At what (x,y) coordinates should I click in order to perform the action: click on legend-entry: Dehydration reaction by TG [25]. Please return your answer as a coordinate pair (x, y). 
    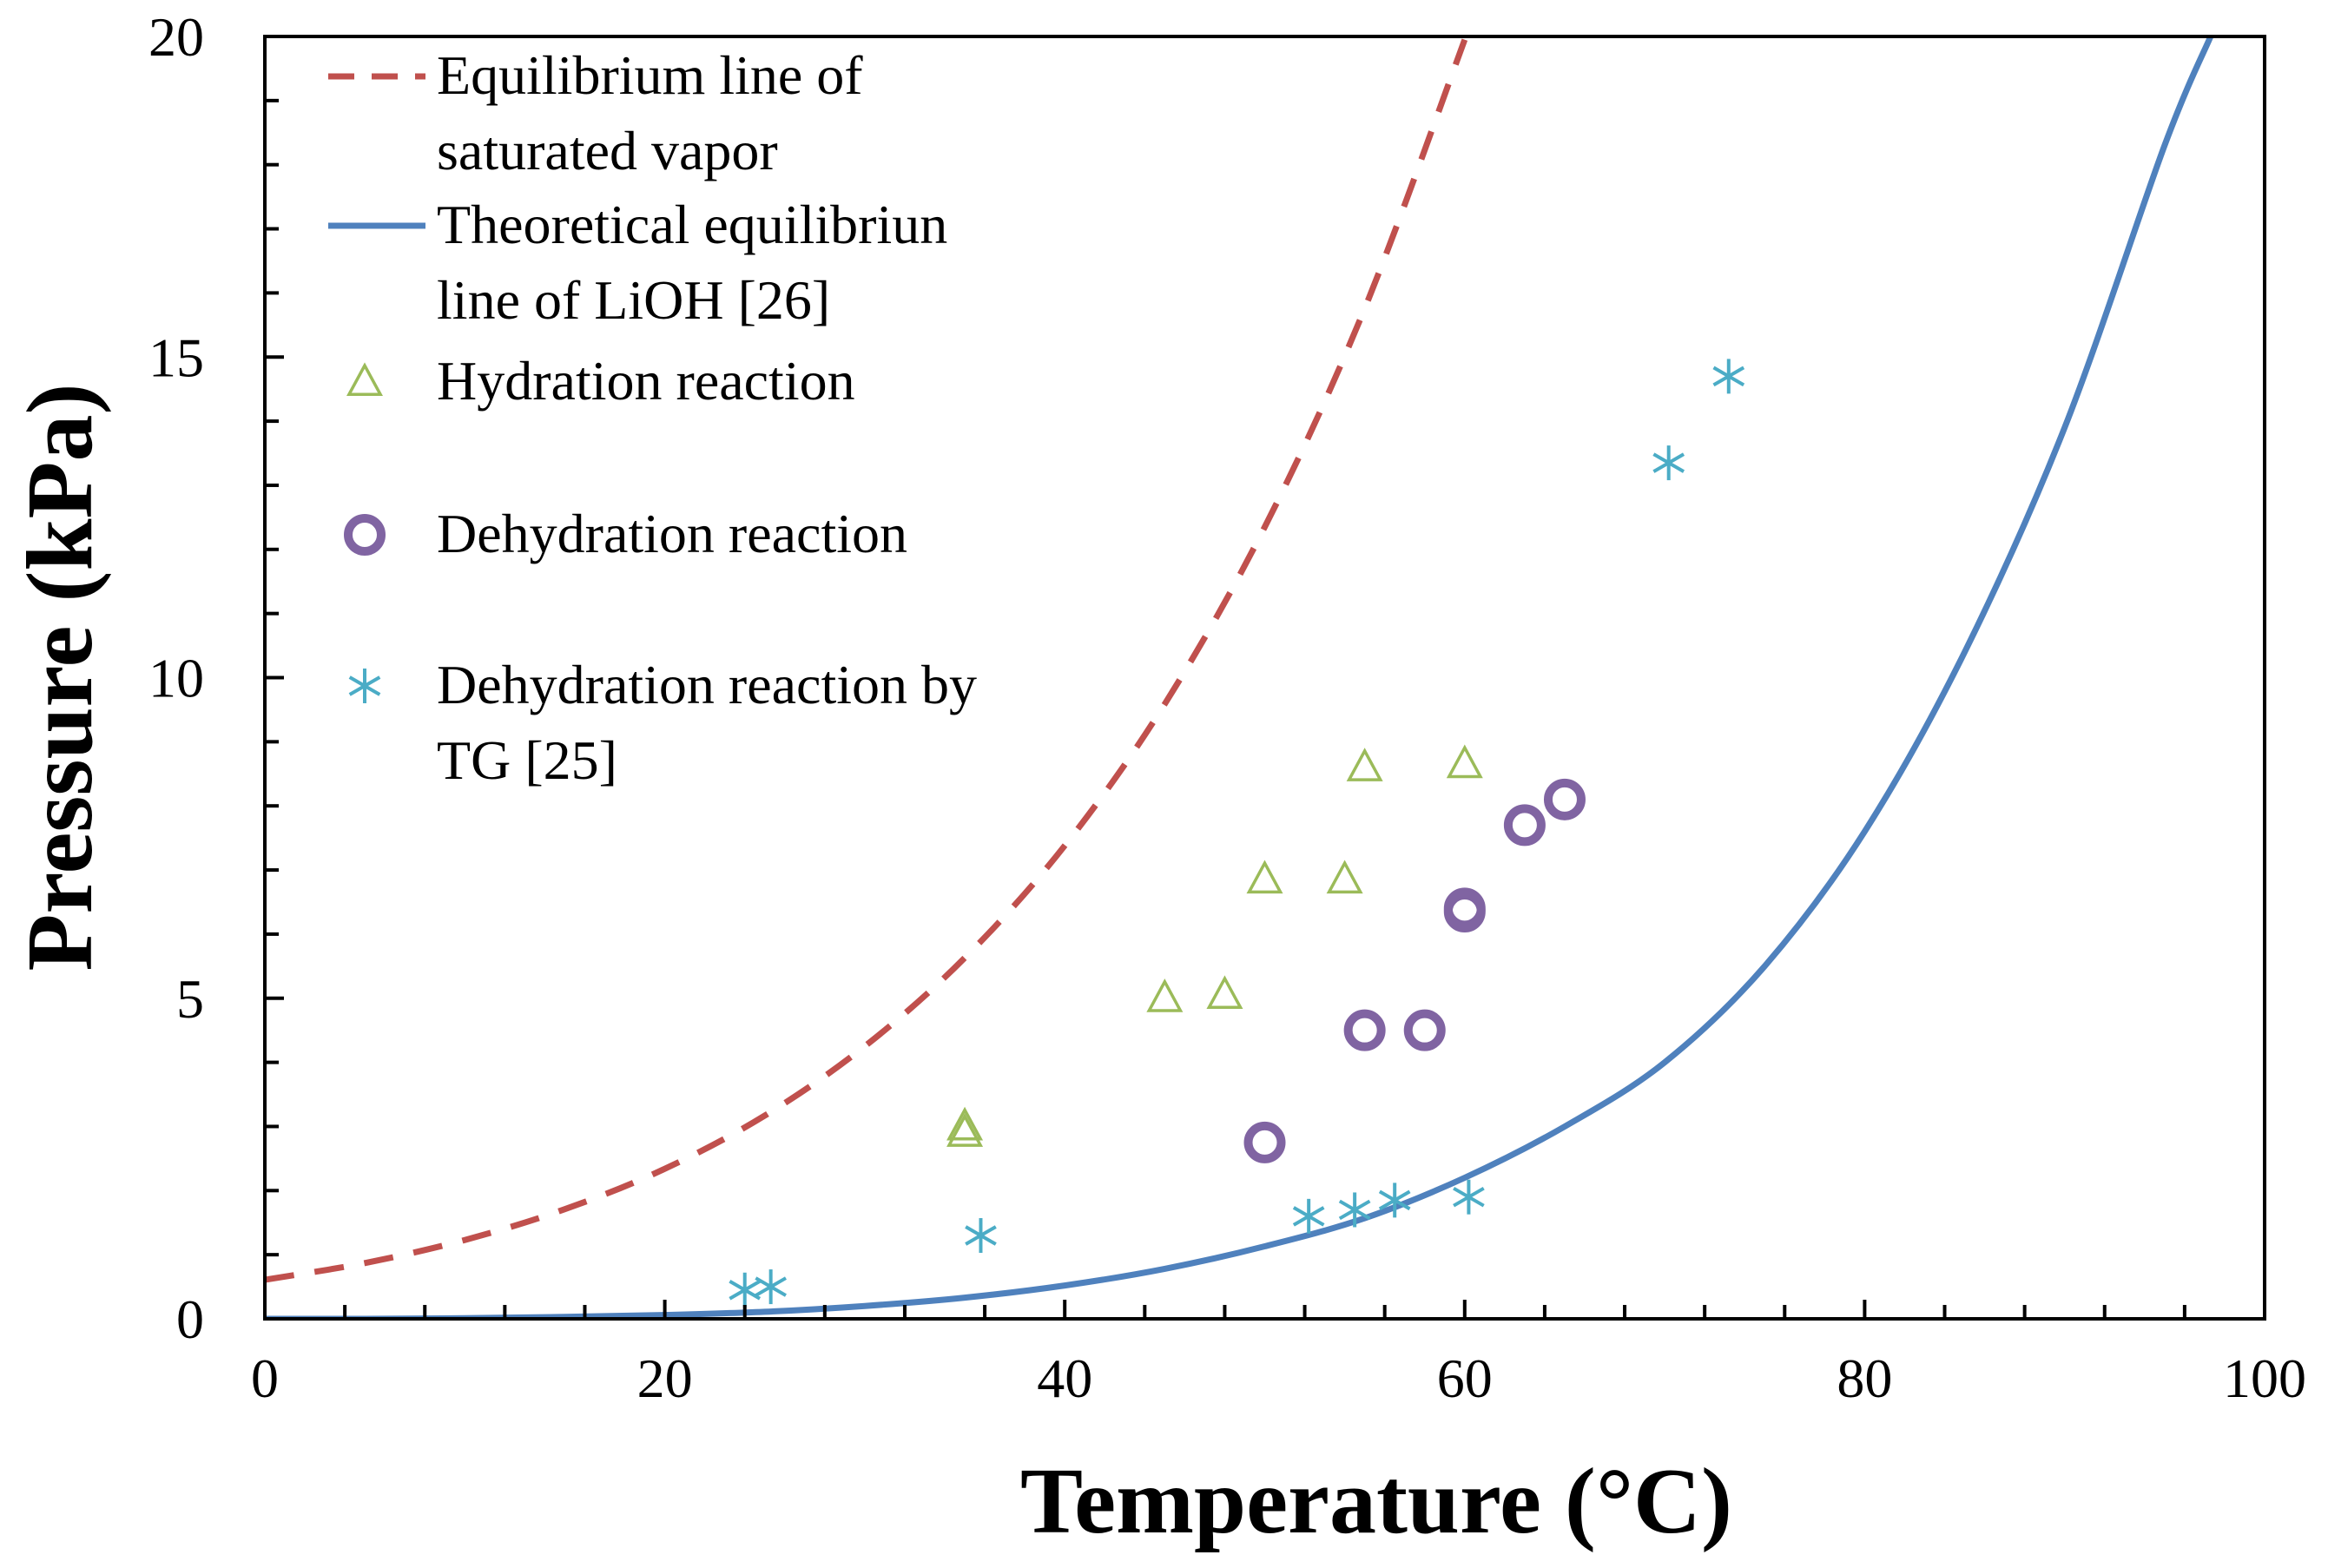
    Looking at the image, I should click on (662, 722).